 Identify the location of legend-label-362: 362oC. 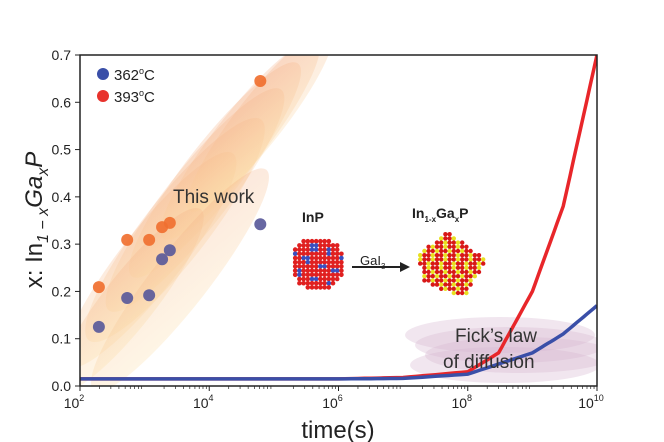
(134, 75).